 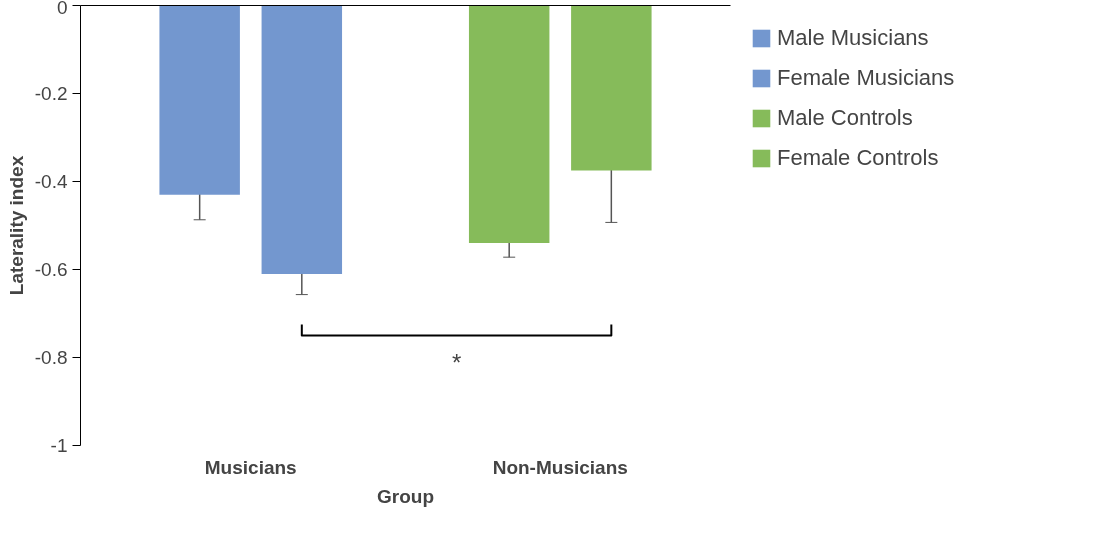 I want to click on y-tick-label: -0.4, so click(x=51, y=181).